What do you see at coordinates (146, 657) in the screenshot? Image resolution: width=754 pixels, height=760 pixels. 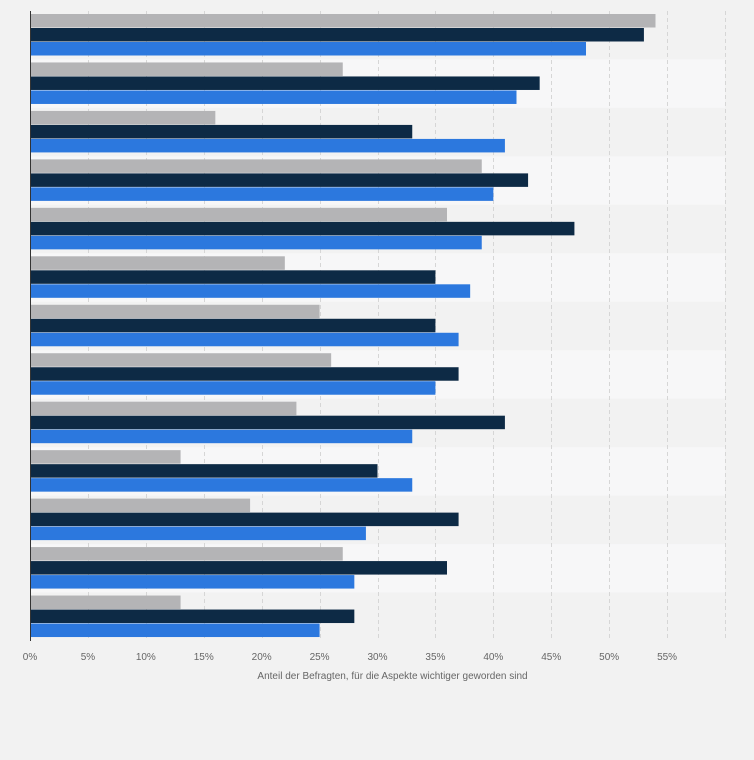 I see `x-tick-label: 10%` at bounding box center [146, 657].